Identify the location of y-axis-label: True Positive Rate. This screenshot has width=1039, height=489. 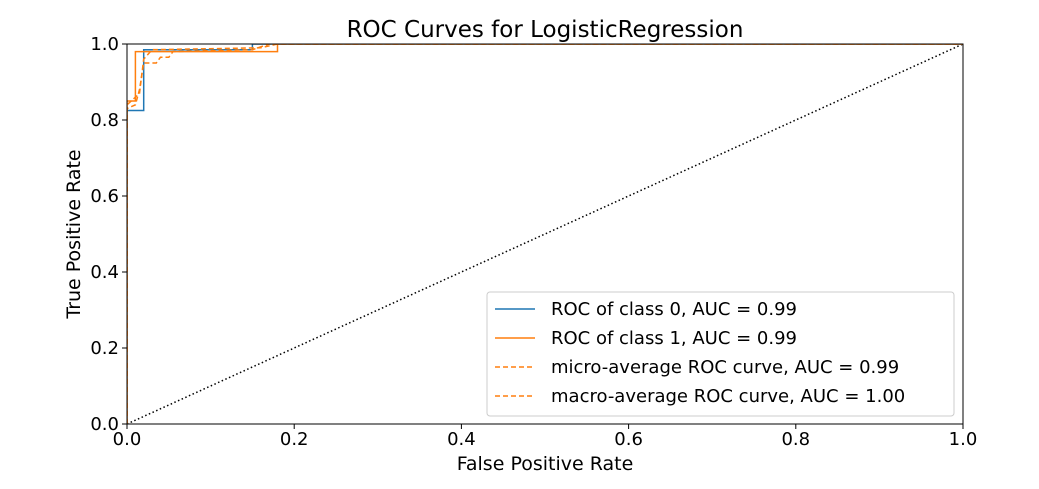
(74, 234).